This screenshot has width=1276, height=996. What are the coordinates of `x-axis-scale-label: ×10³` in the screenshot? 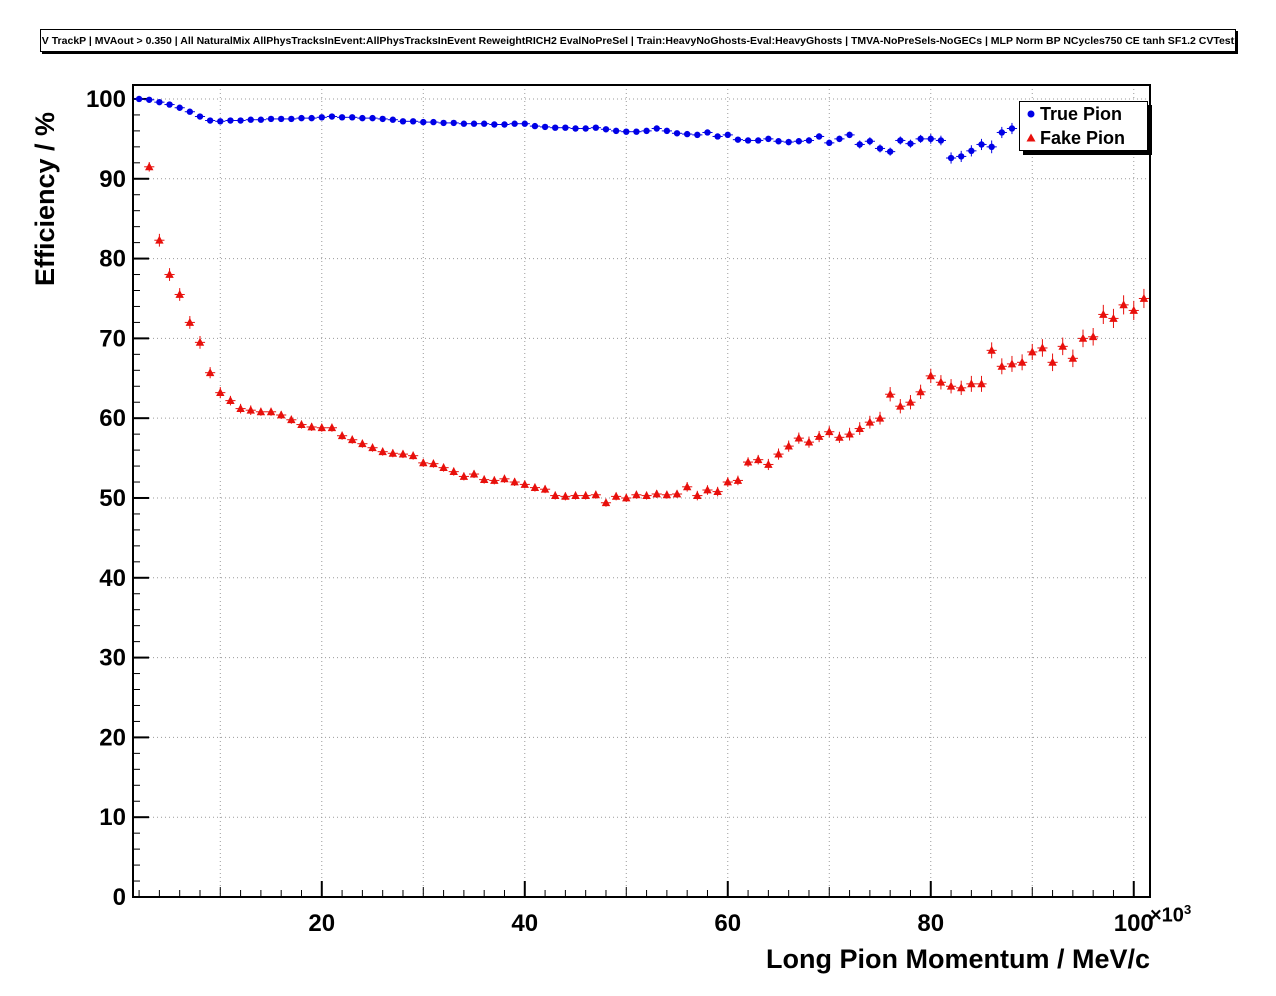 It's located at (1170, 915).